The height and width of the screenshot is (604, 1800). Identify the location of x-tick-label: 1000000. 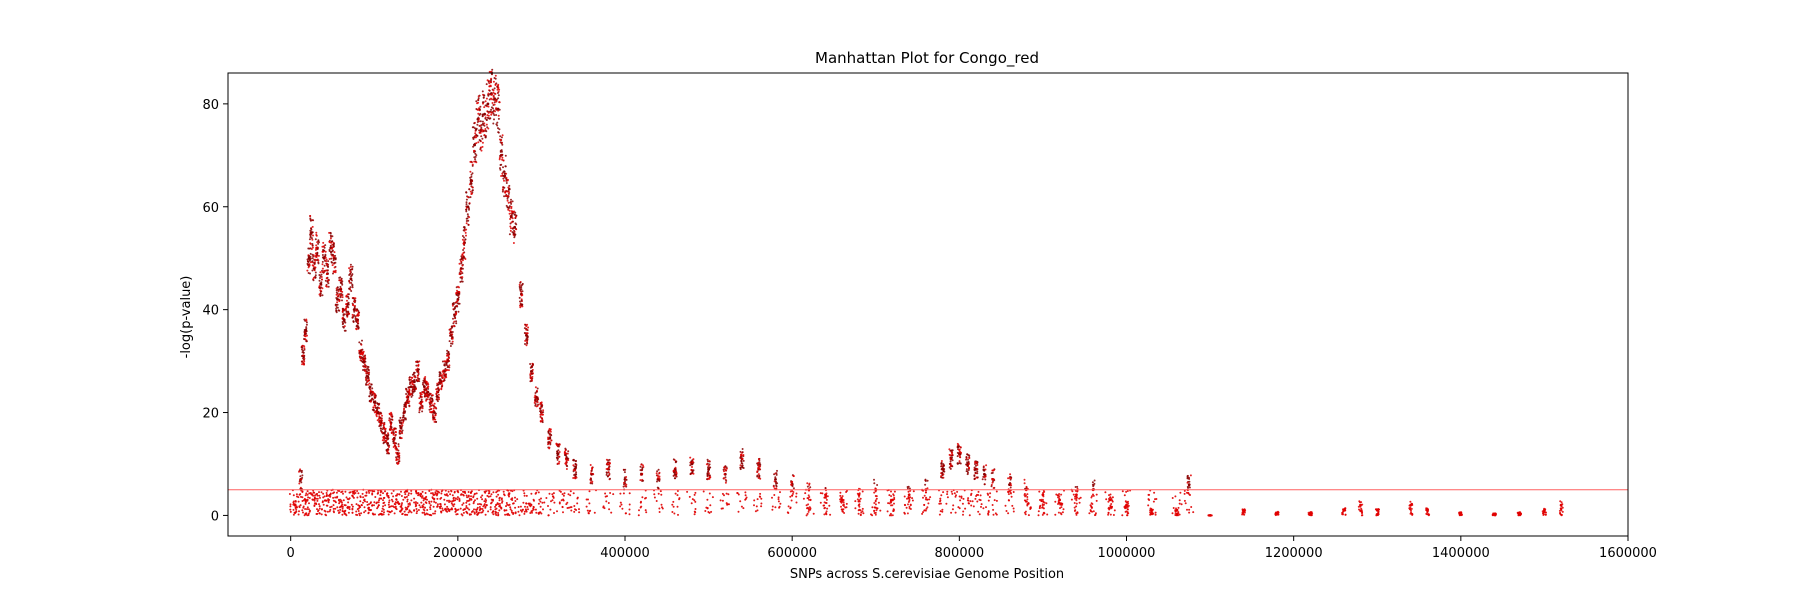
(1127, 553).